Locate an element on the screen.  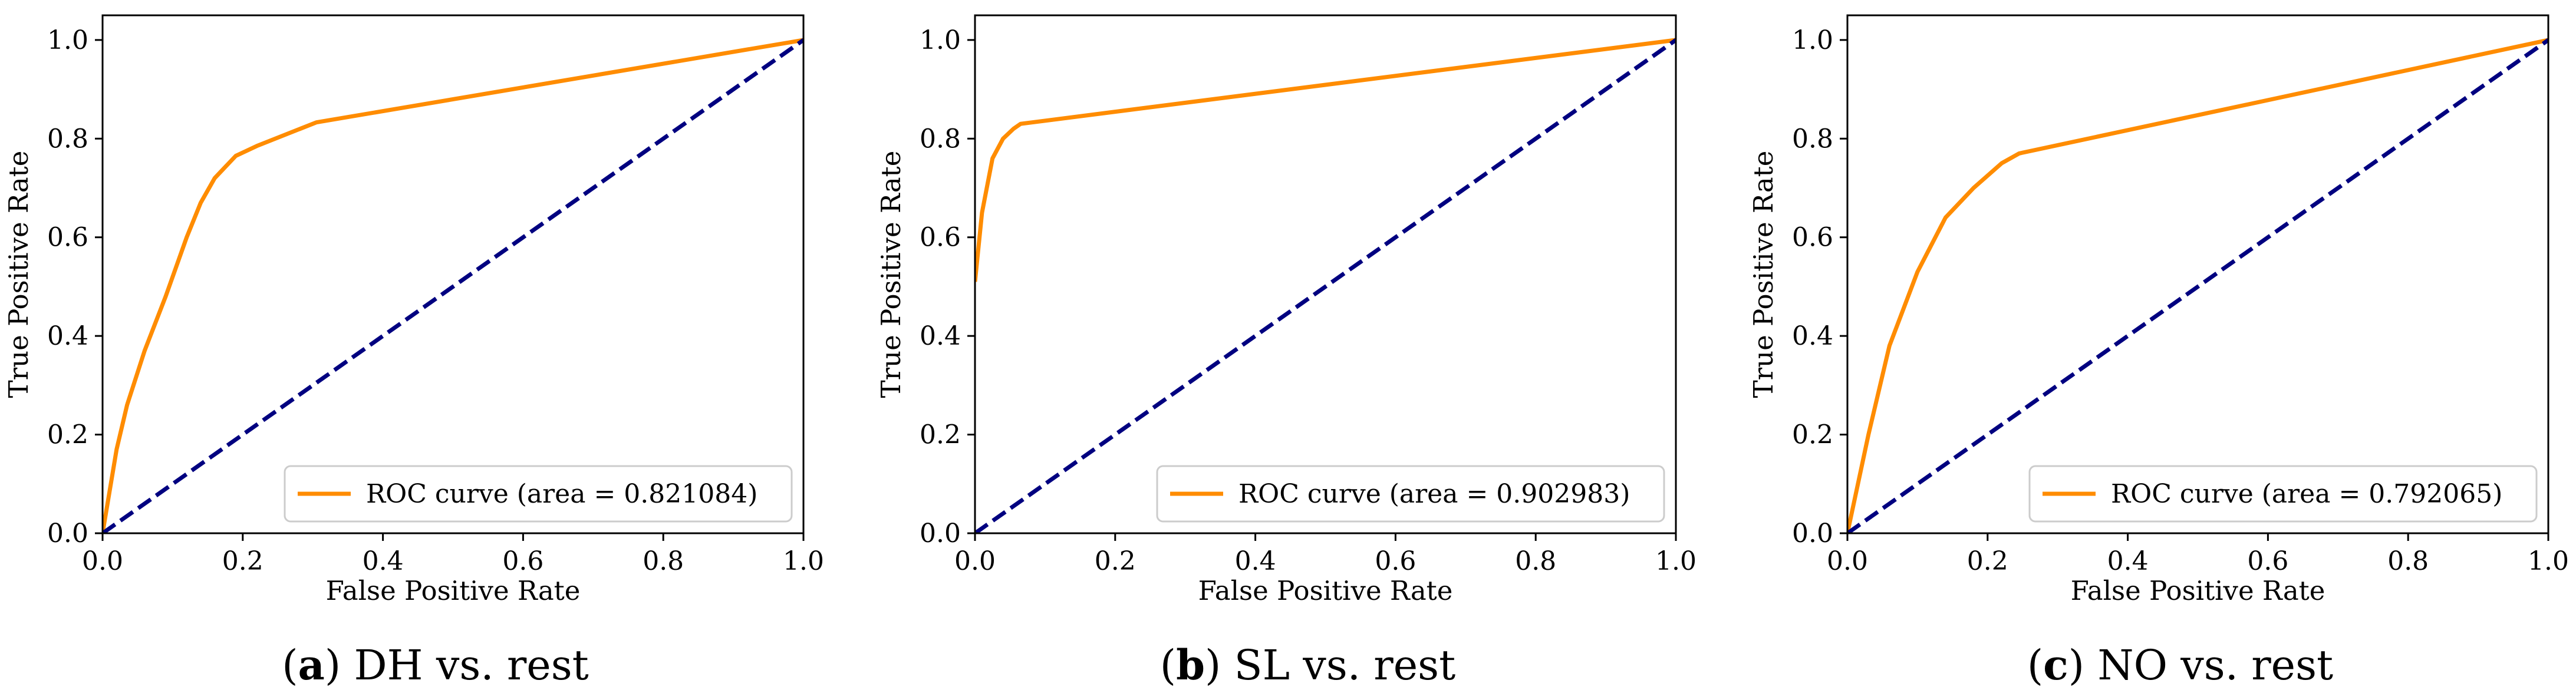
subfigure-caption: (c) NO vs. rest is located at coordinates (2180, 664).